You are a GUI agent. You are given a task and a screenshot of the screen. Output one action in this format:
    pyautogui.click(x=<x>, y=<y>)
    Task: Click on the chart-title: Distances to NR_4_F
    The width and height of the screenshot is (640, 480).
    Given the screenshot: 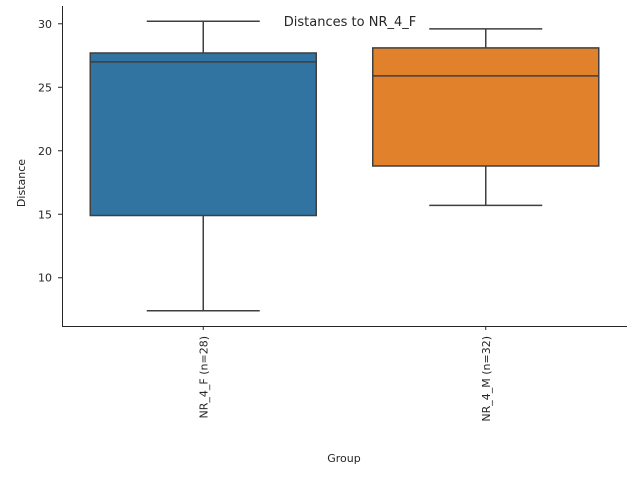 What is the action you would take?
    pyautogui.click(x=350, y=22)
    